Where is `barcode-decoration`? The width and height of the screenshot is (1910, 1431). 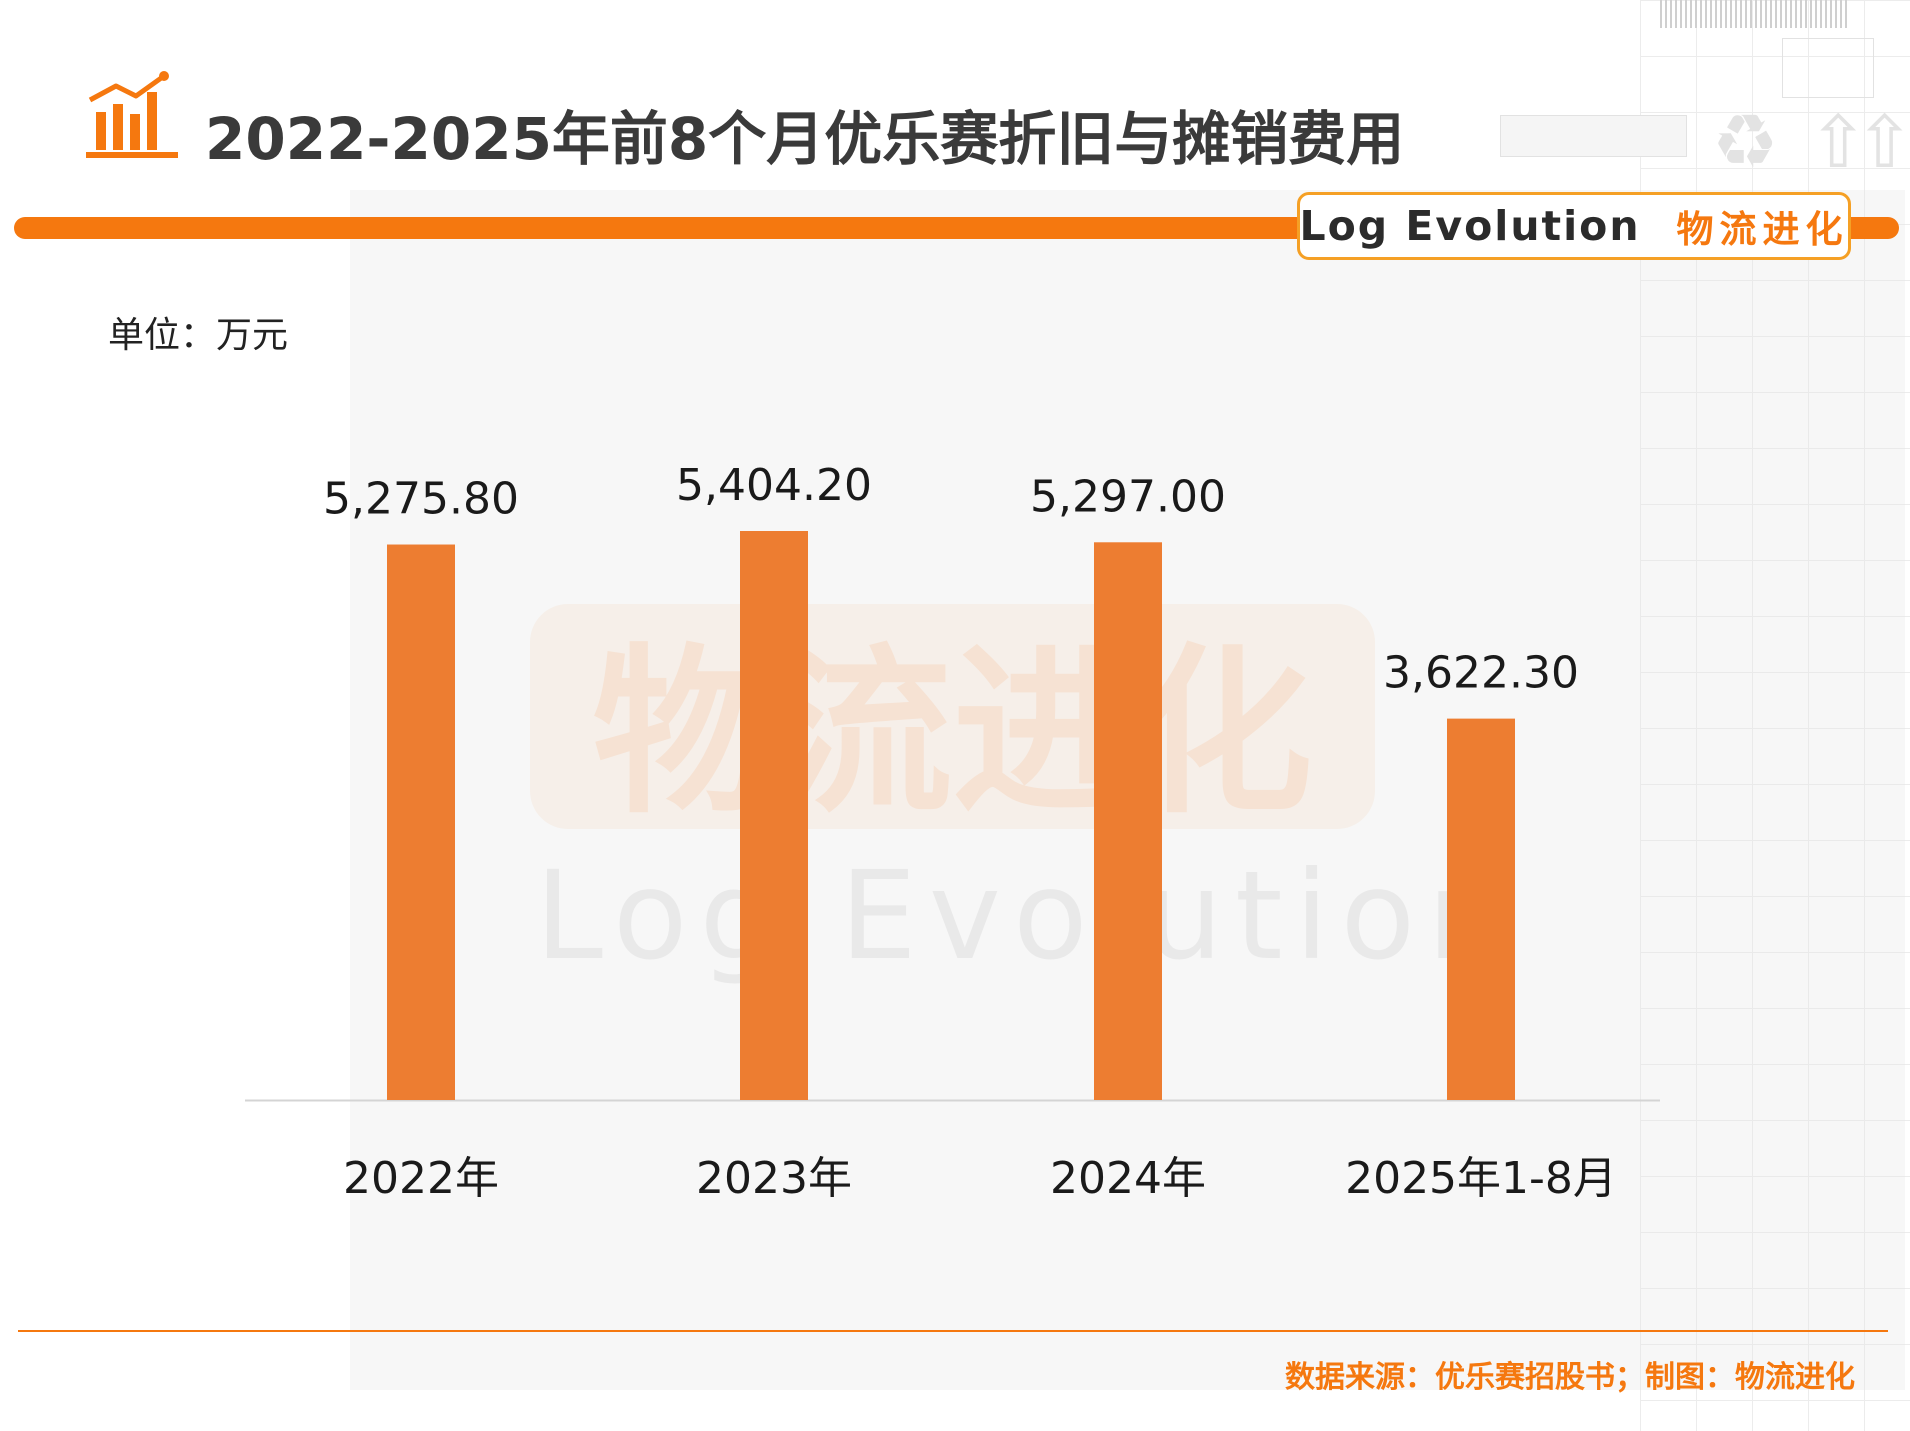
barcode-decoration is located at coordinates (1755, 14).